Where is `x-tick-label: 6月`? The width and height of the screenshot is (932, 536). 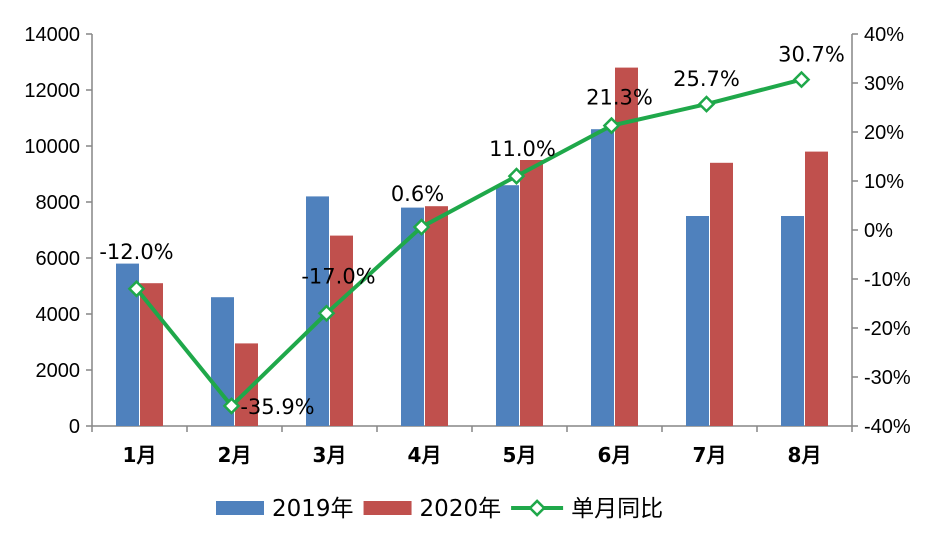 x-tick-label: 6月 is located at coordinates (615, 455).